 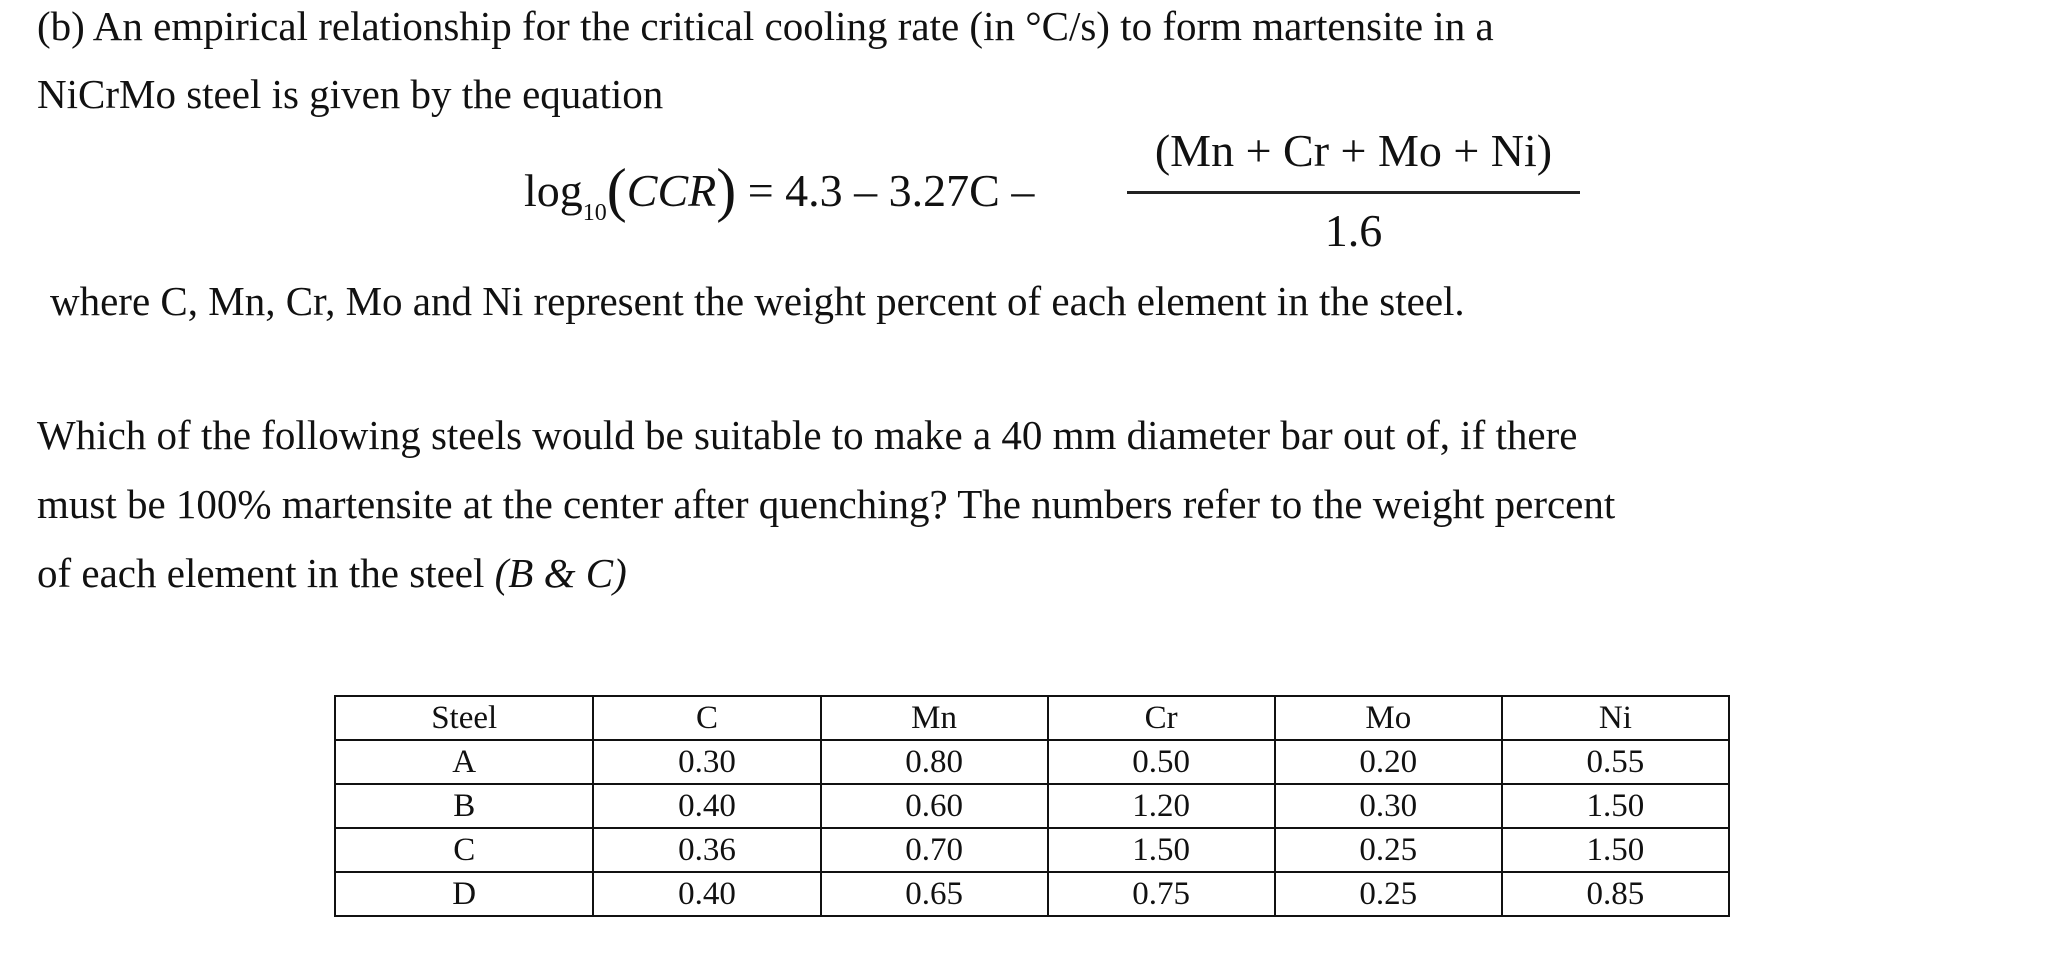 What do you see at coordinates (934, 762) in the screenshot?
I see `table-cell: 0.80` at bounding box center [934, 762].